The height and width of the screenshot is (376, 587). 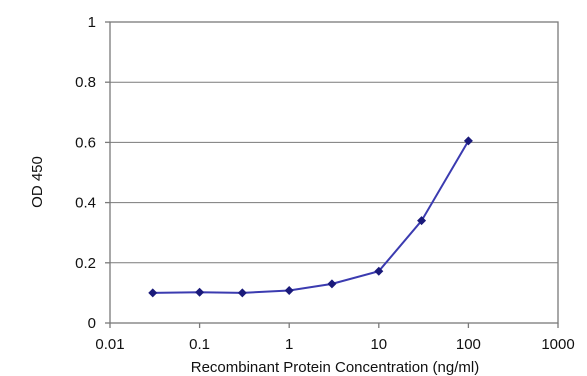 I want to click on x-axis-ticks: 0.01 0.1 1 10 100 1000, so click(x=335, y=338).